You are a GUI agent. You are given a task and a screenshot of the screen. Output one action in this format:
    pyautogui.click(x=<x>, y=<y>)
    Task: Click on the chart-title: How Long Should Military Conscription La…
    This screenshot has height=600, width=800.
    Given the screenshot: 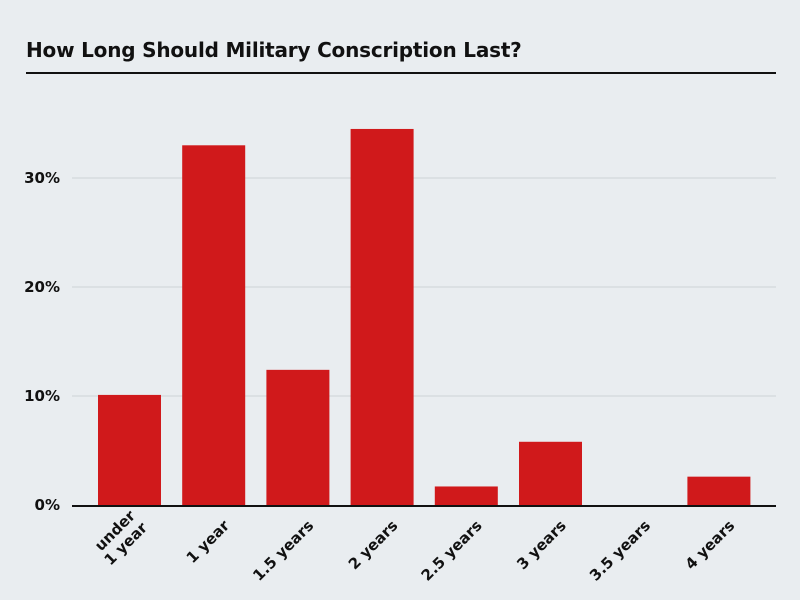 What is the action you would take?
    pyautogui.click(x=274, y=50)
    